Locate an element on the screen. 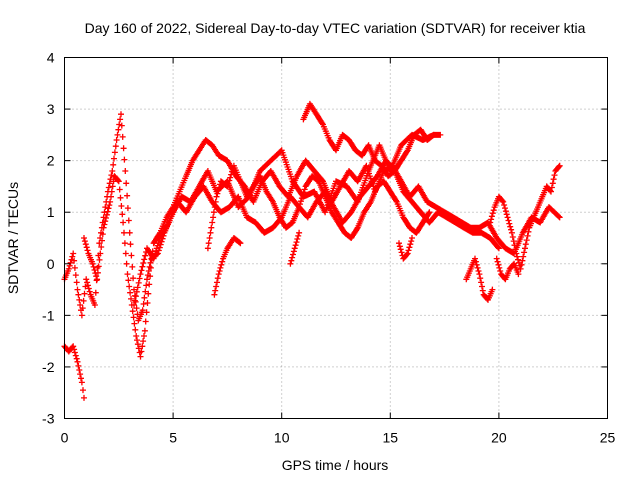 The image size is (640, 480). x-tick-label: 0 is located at coordinates (65, 438).